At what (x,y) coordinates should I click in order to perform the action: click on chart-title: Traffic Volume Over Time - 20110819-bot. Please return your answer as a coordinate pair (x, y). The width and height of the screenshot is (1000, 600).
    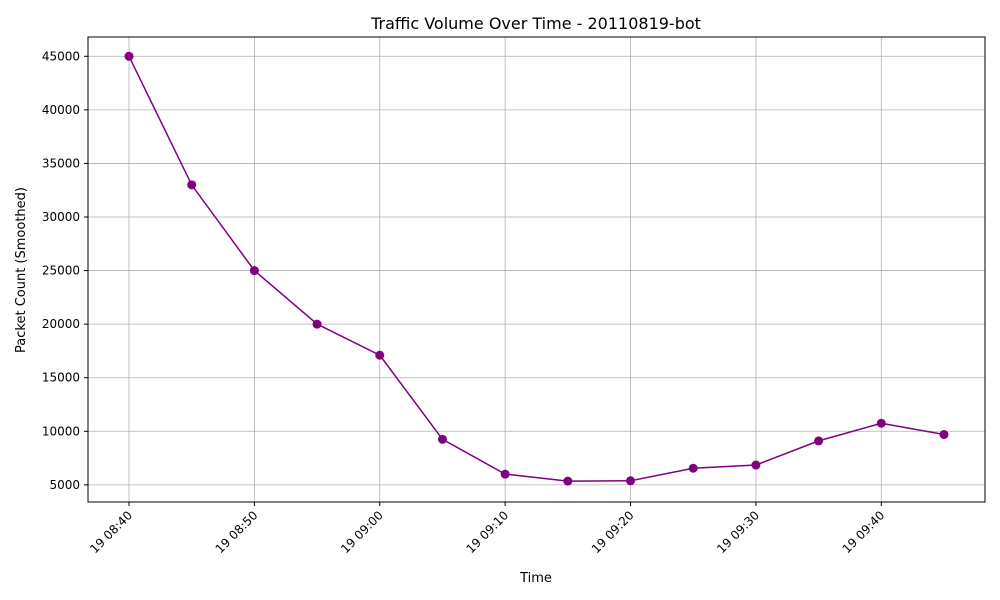
    Looking at the image, I should click on (535, 23).